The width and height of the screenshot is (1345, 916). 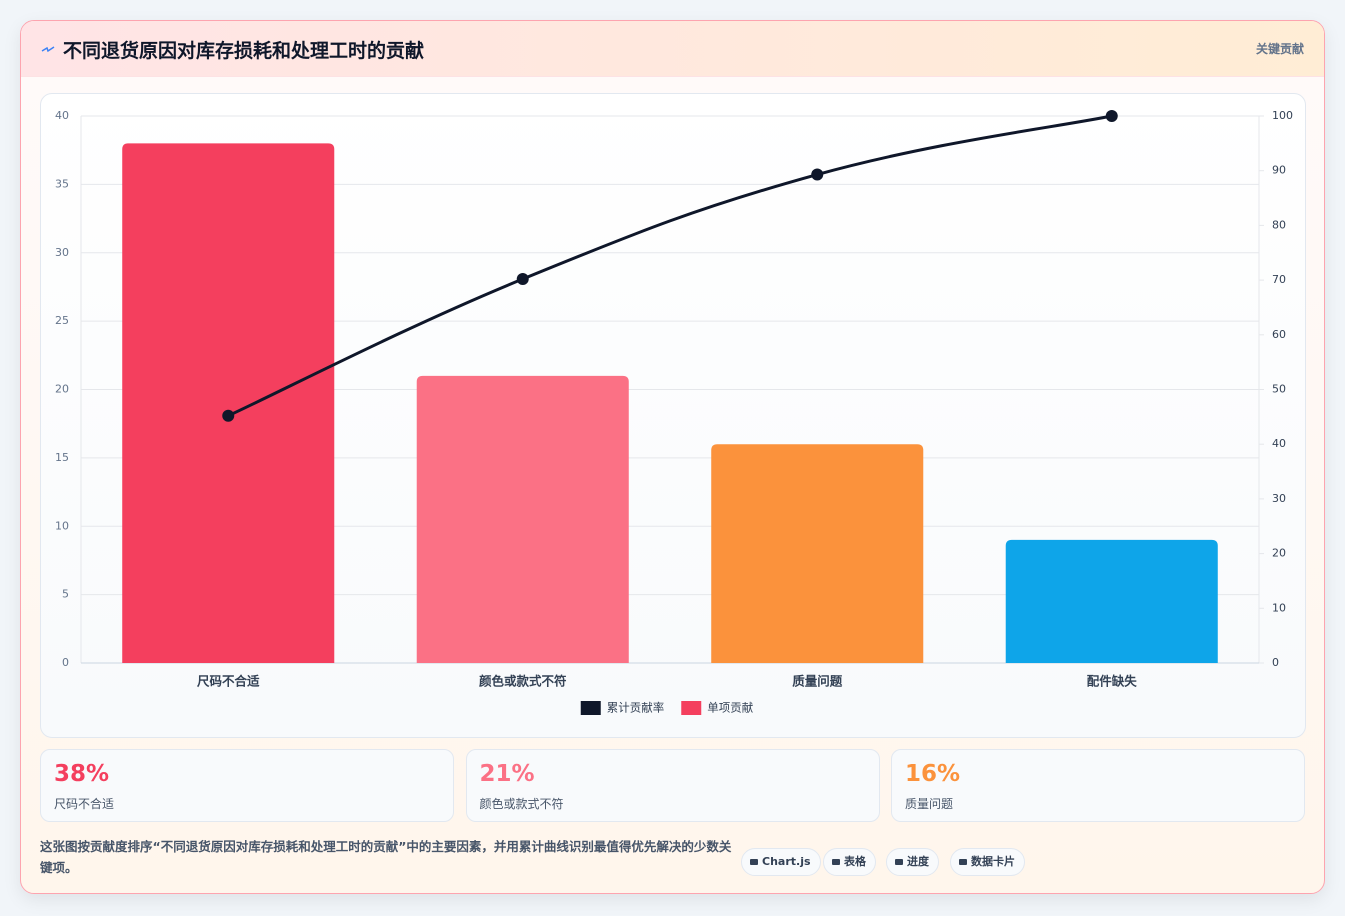 What do you see at coordinates (636, 708) in the screenshot?
I see `legend-label: 累计贡献率` at bounding box center [636, 708].